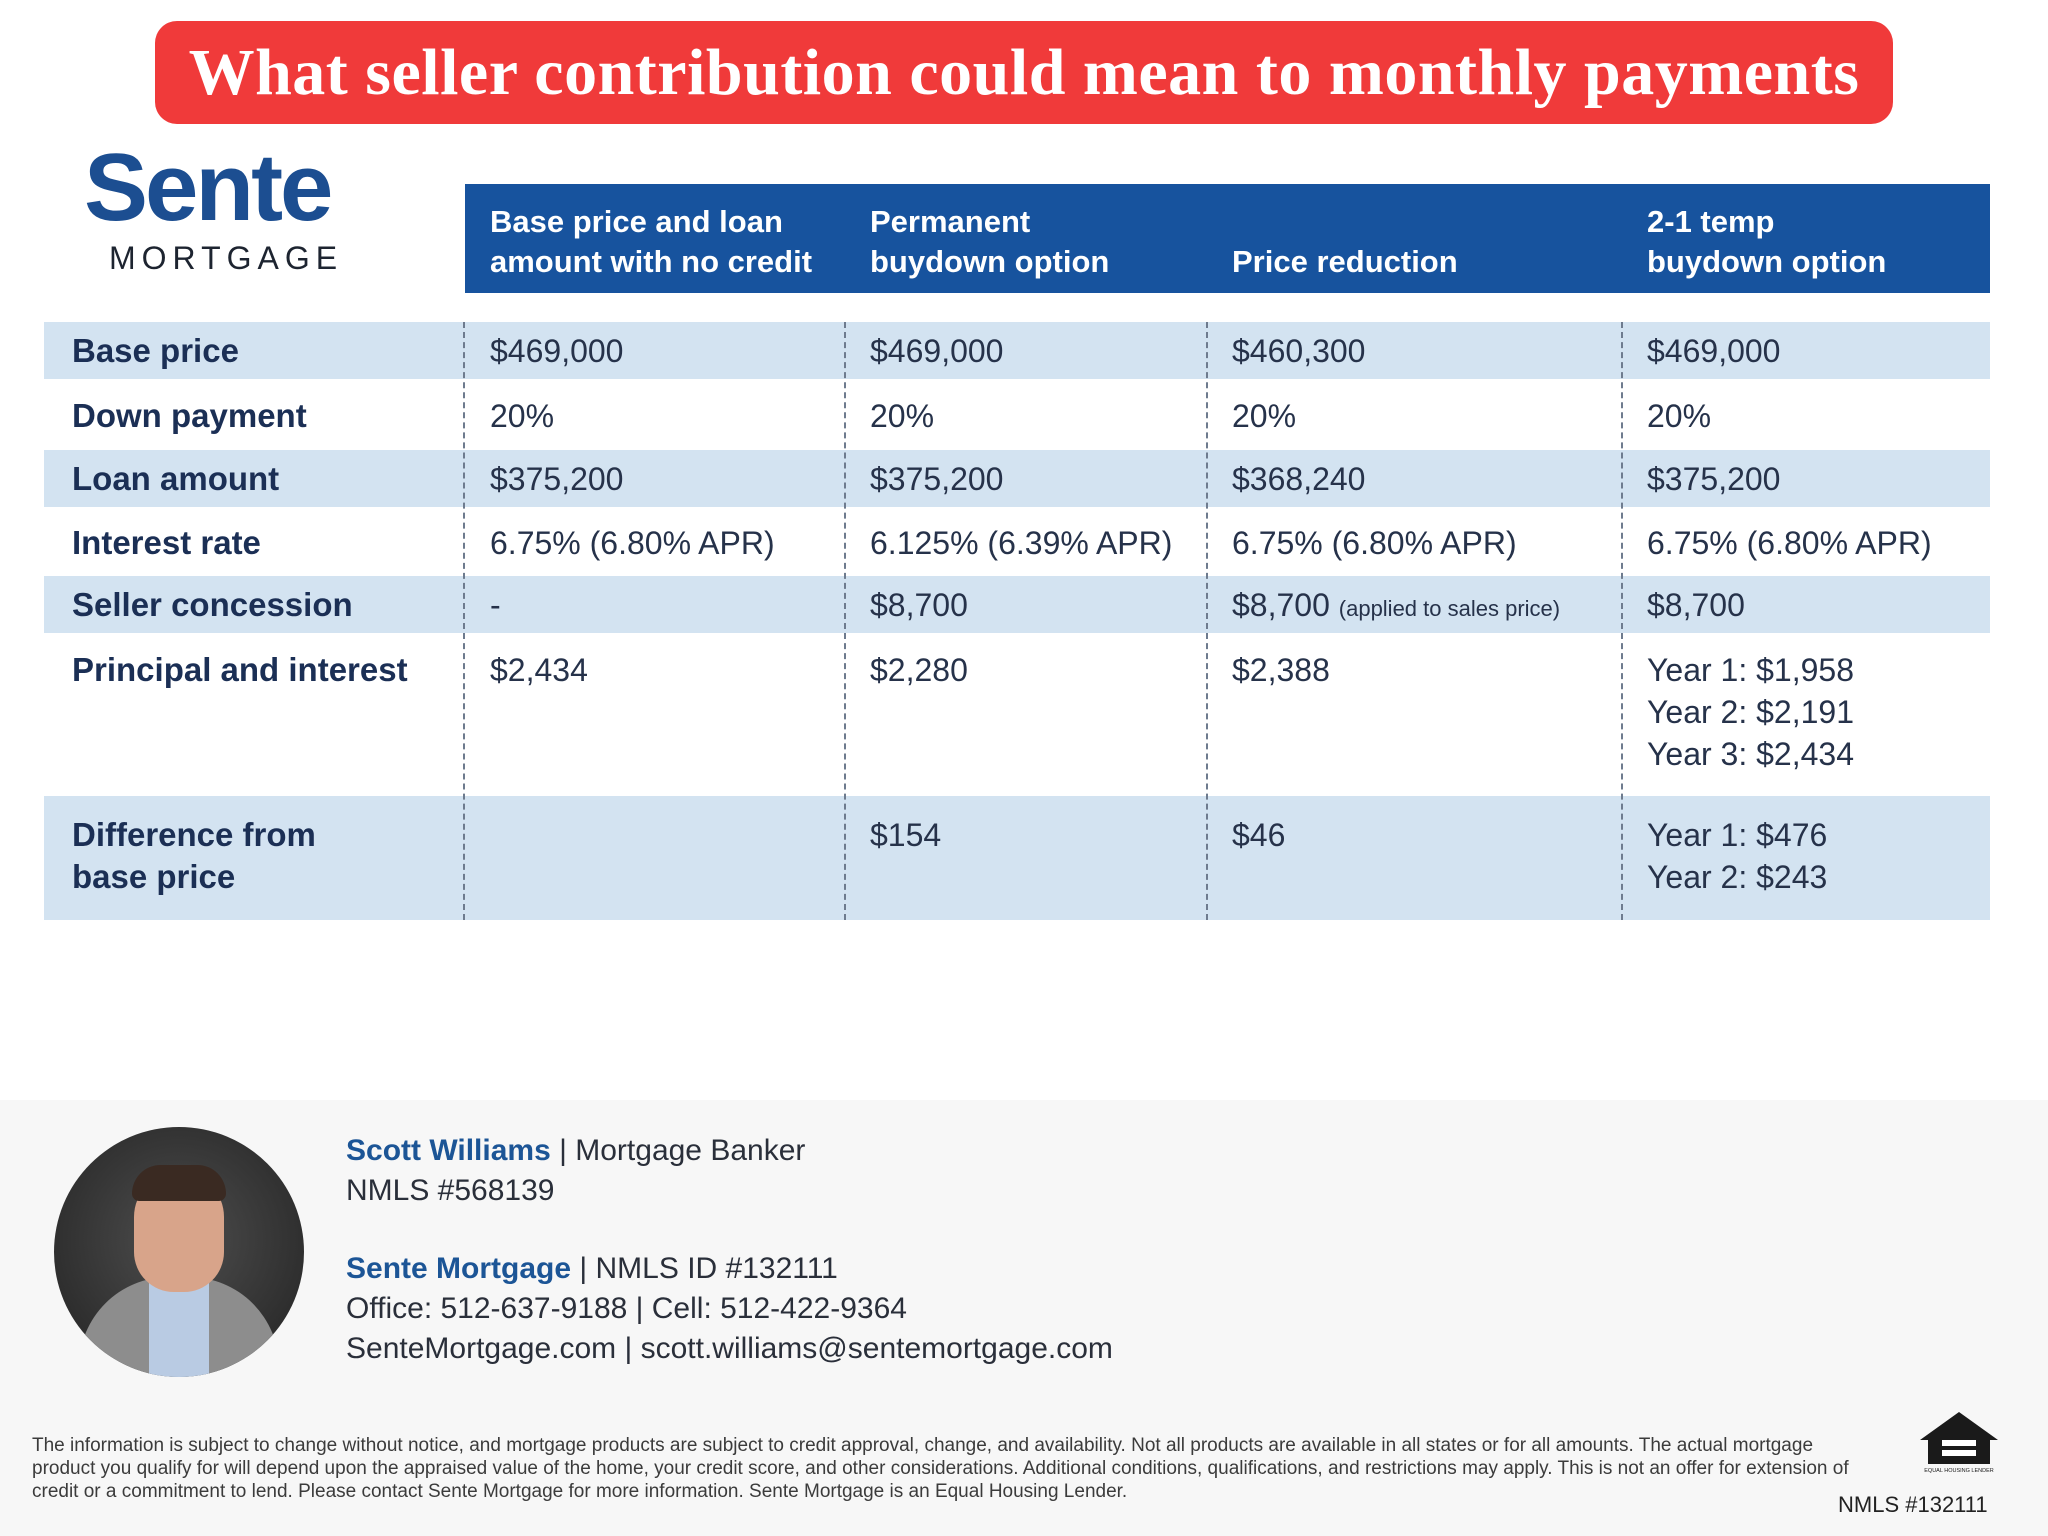 The width and height of the screenshot is (2048, 1536). What do you see at coordinates (155, 350) in the screenshot?
I see `row-label: Base price` at bounding box center [155, 350].